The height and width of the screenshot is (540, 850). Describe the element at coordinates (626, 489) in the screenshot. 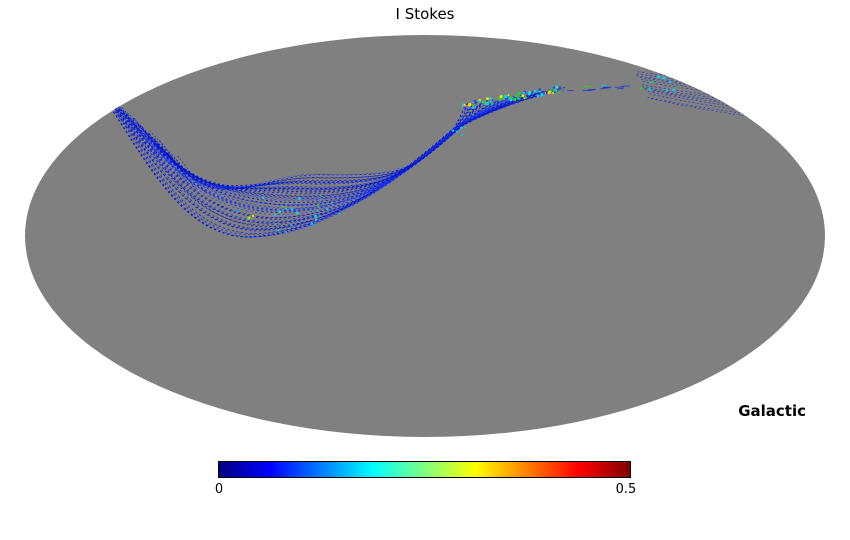

I see `colorbar-max-label: 0.5` at that location.